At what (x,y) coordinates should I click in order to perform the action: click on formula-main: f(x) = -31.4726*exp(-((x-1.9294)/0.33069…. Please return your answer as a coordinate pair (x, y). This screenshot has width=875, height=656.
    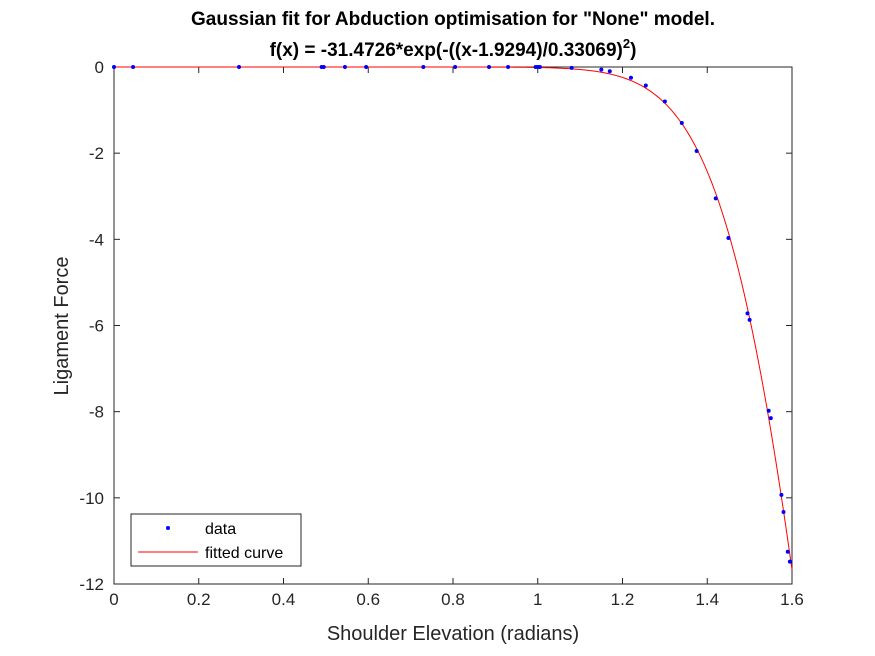
    Looking at the image, I should click on (446, 50).